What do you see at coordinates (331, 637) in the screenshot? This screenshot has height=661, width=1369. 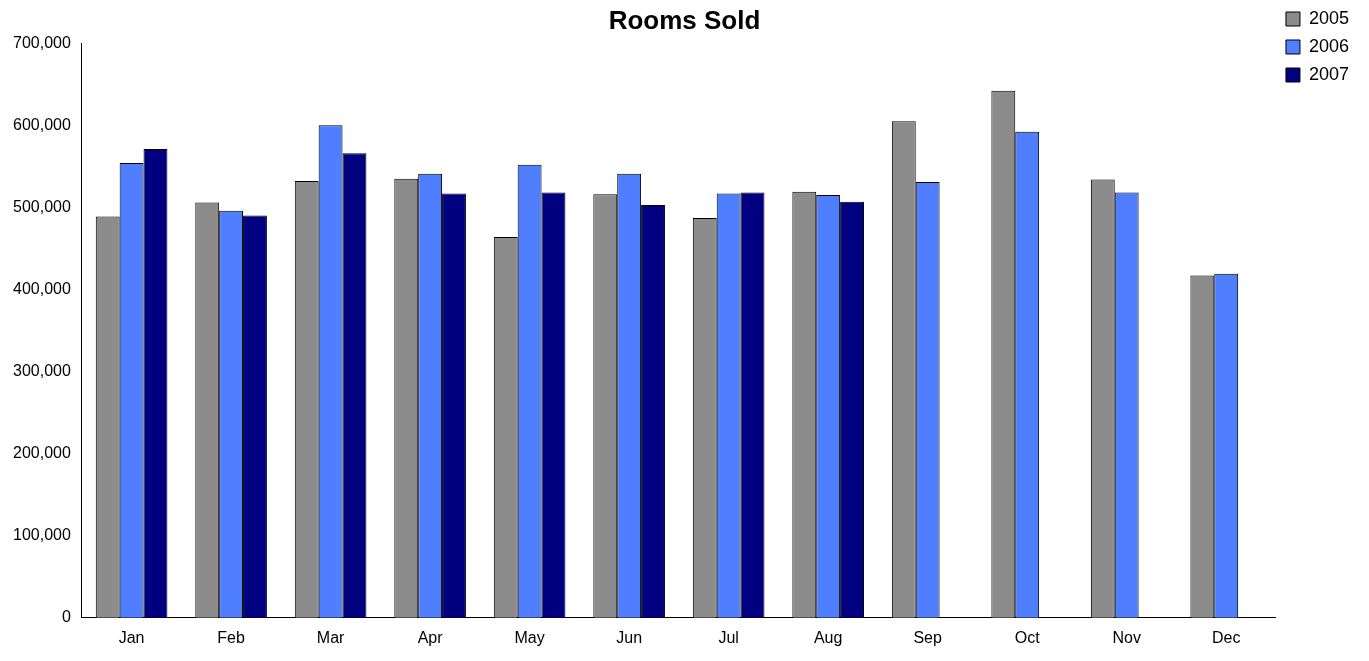 I see `x-tick-label: Mar` at bounding box center [331, 637].